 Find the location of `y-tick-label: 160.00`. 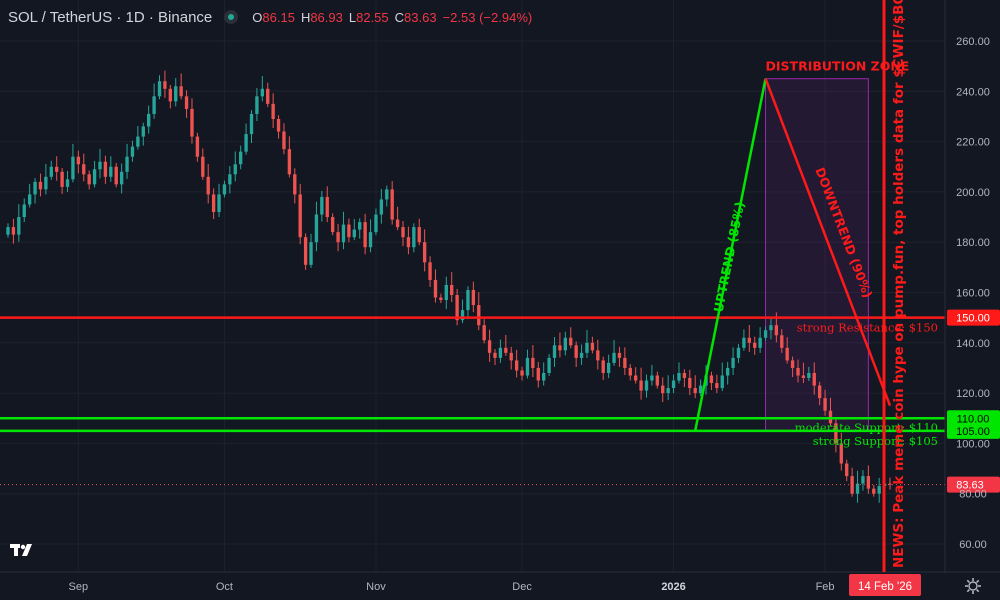

y-tick-label: 160.00 is located at coordinates (973, 294).